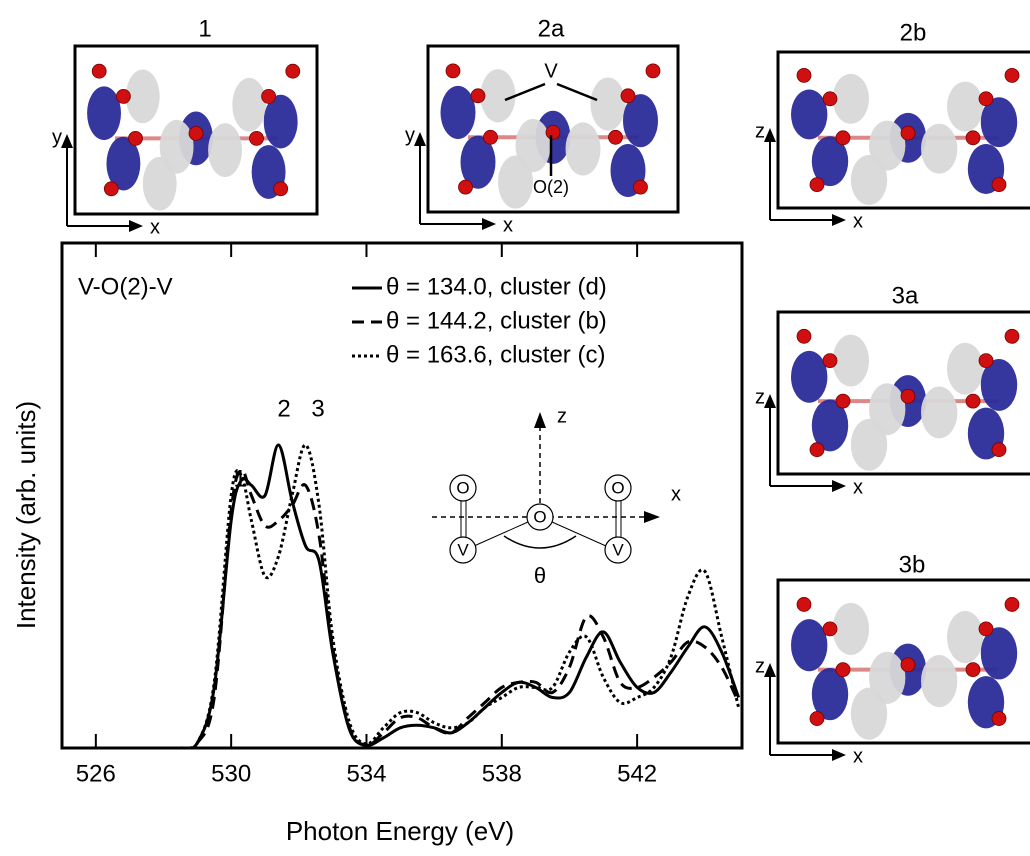 This screenshot has height=856, width=1030. Describe the element at coordinates (551, 187) in the screenshot. I see `annotation: O(2)` at that location.